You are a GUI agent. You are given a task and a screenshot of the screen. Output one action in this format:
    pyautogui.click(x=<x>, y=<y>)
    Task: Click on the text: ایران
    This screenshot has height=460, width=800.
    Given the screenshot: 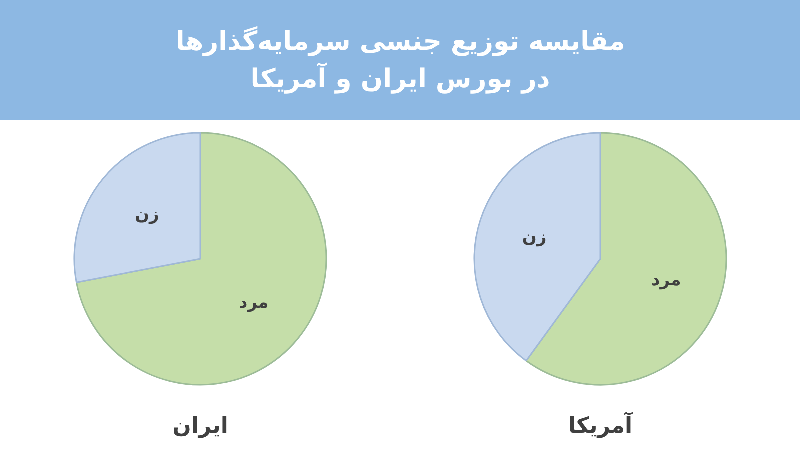 What is the action you would take?
    pyautogui.click(x=200, y=426)
    